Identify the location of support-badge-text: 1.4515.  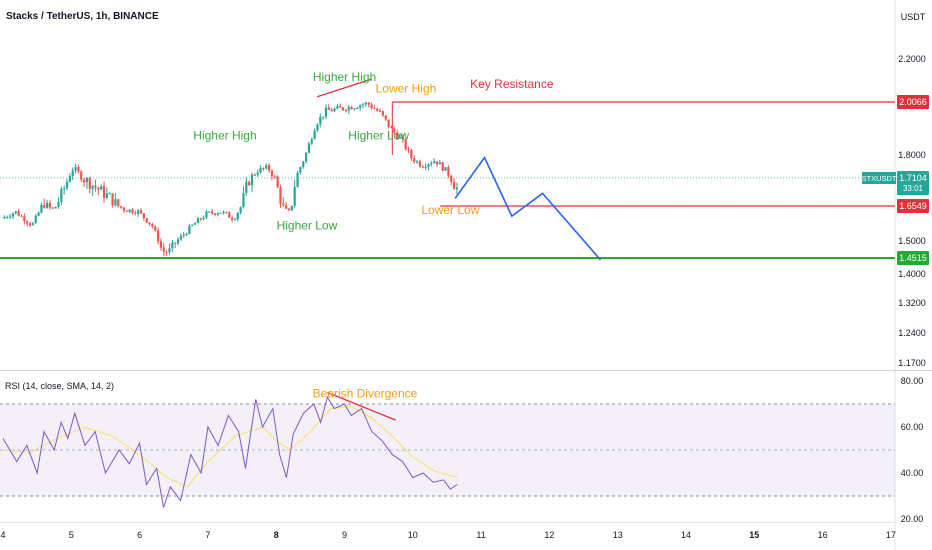
(913, 258).